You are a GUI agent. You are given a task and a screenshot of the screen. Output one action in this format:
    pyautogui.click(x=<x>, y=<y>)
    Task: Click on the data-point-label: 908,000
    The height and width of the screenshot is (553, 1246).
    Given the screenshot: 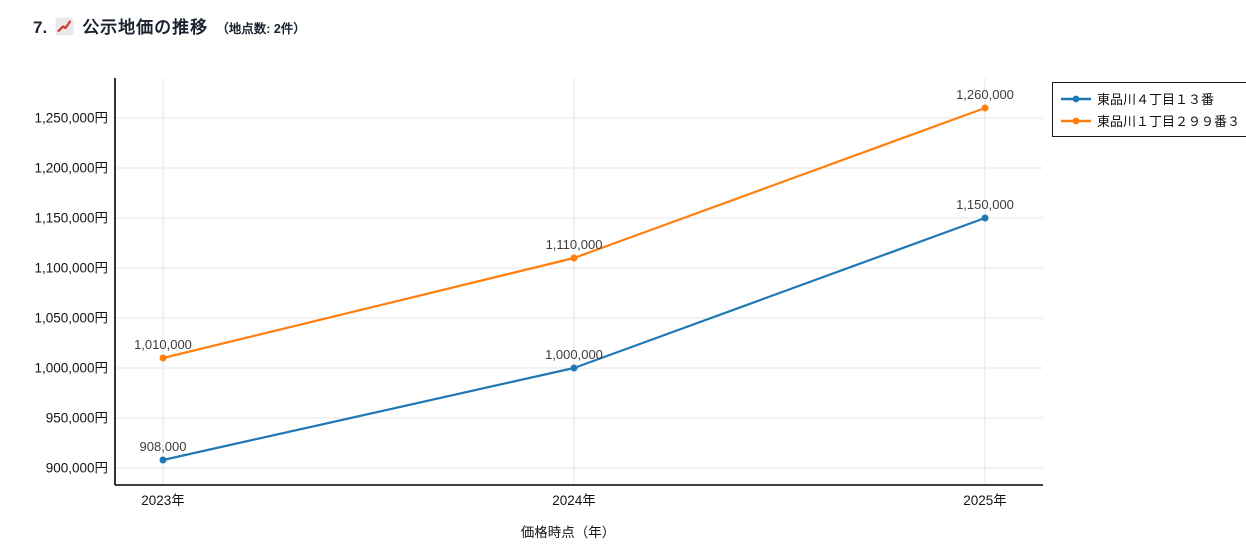 What is the action you would take?
    pyautogui.click(x=163, y=446)
    